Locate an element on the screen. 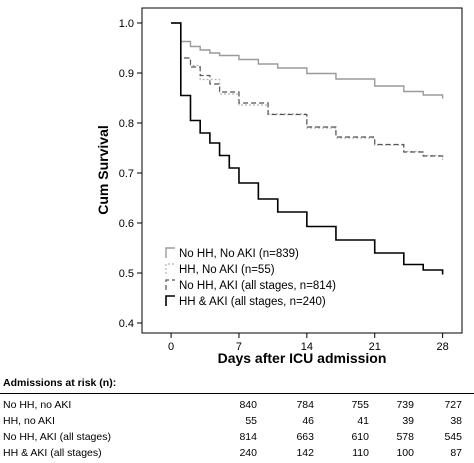 Image resolution: width=474 pixels, height=463 pixels. risk-cell: 87 is located at coordinates (456, 453).